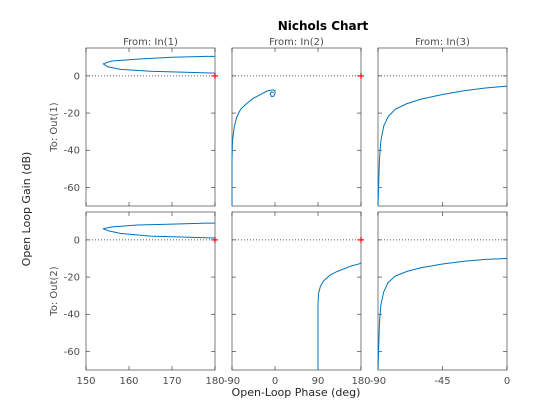  Describe the element at coordinates (442, 42) in the screenshot. I see `input-column-title: From: In(3)` at that location.